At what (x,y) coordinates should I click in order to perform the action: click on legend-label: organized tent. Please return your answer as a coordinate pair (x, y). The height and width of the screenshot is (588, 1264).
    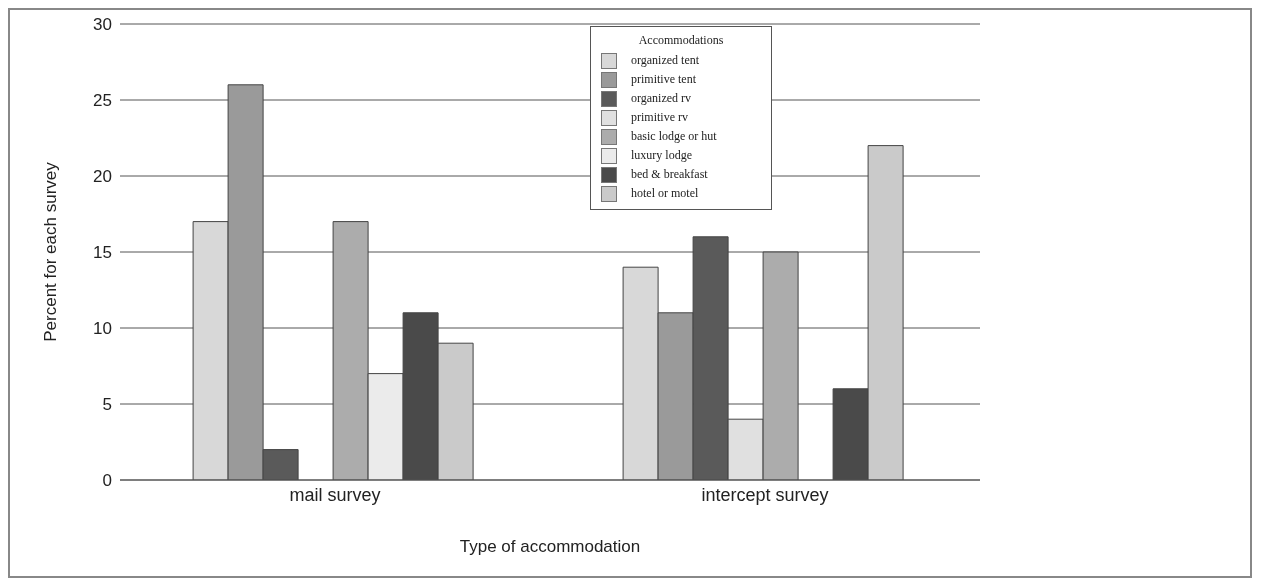
    Looking at the image, I should click on (665, 60).